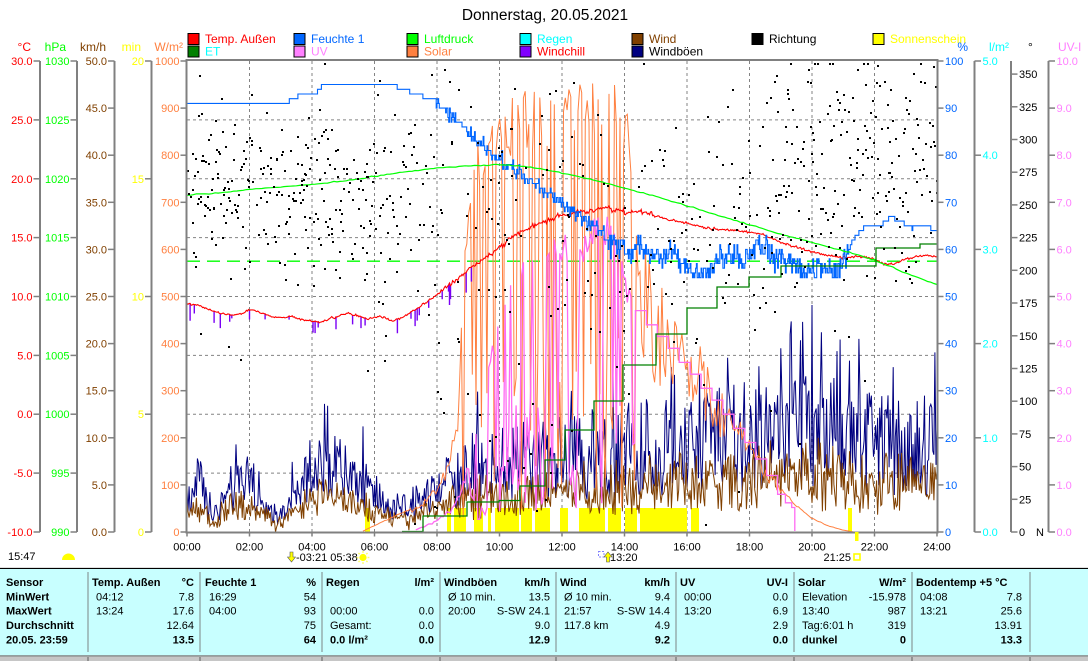 The width and height of the screenshot is (1088, 666). Describe the element at coordinates (545, 15) in the screenshot. I see `svg-text: Donnerstag, 20.05.2021` at that location.